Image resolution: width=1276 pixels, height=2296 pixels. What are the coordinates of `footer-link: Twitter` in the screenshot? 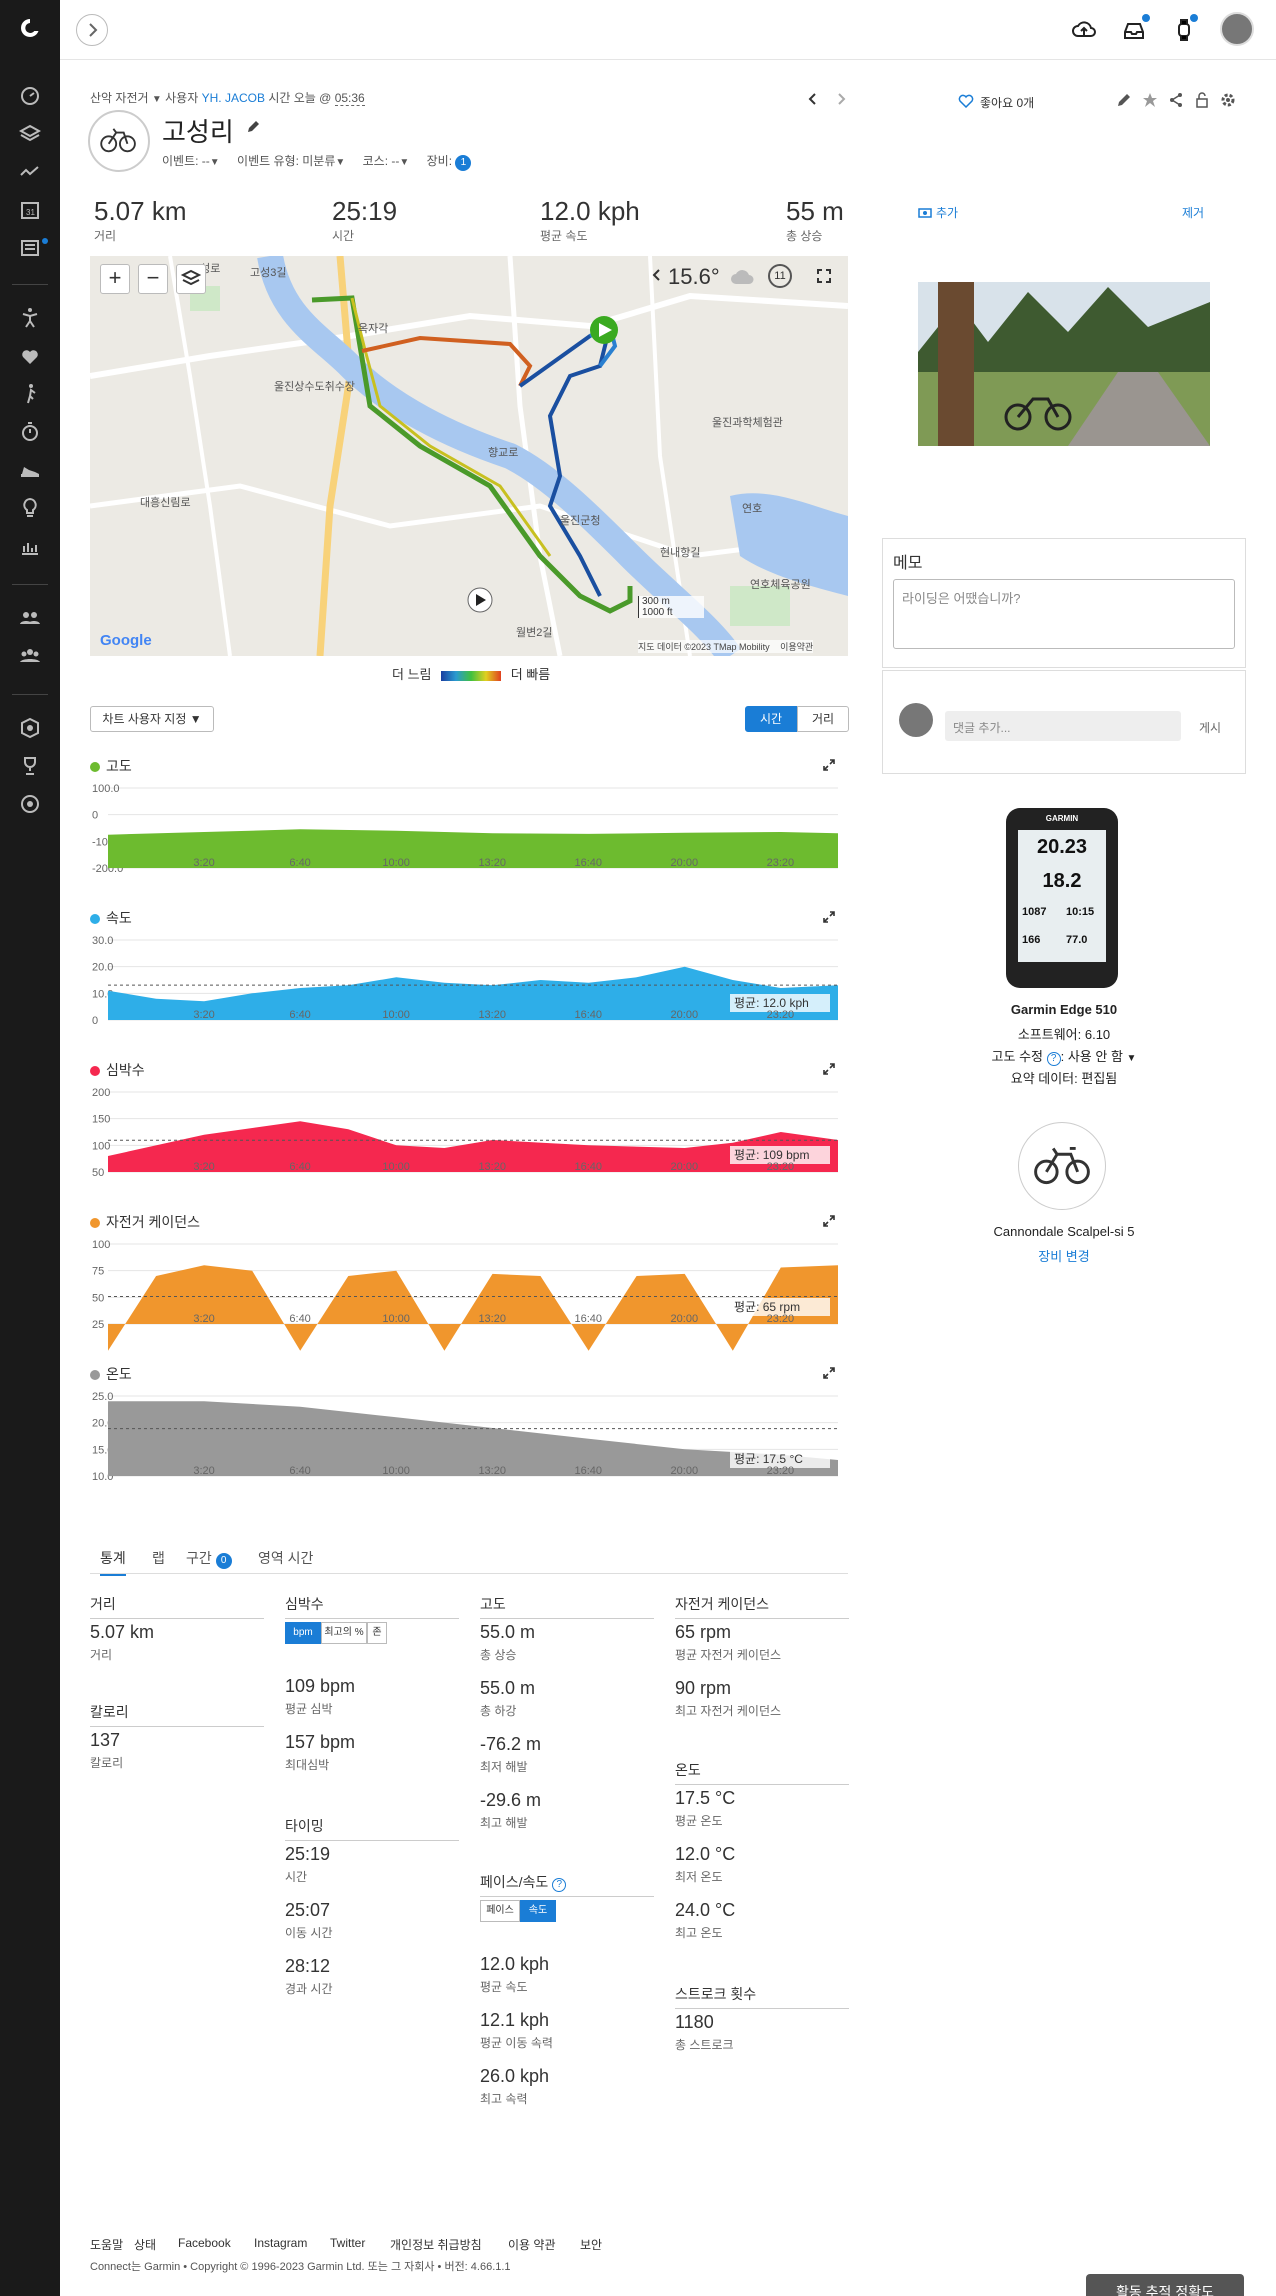 It's located at (348, 2243).